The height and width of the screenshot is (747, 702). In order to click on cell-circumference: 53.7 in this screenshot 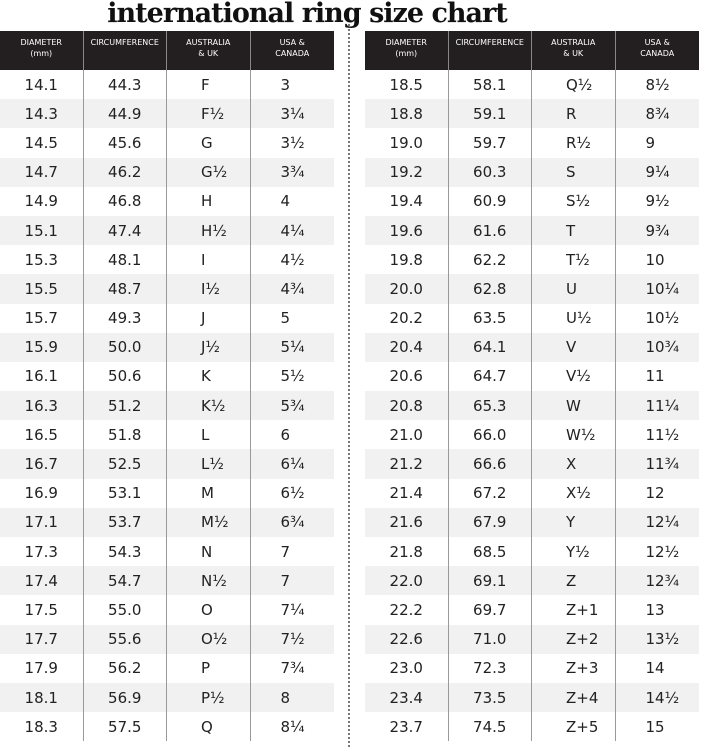, I will do `click(125, 522)`.